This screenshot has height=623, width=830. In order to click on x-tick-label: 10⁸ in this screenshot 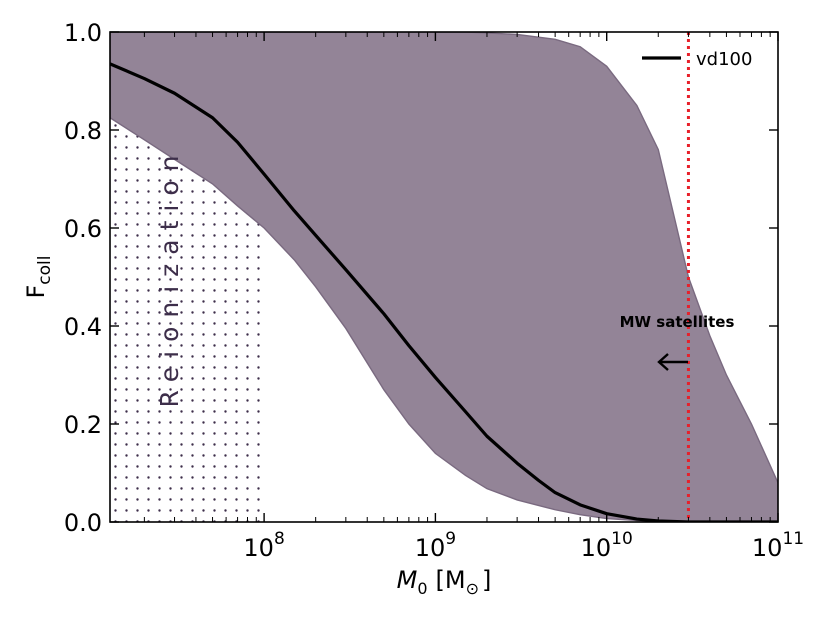, I will do `click(263, 545)`.